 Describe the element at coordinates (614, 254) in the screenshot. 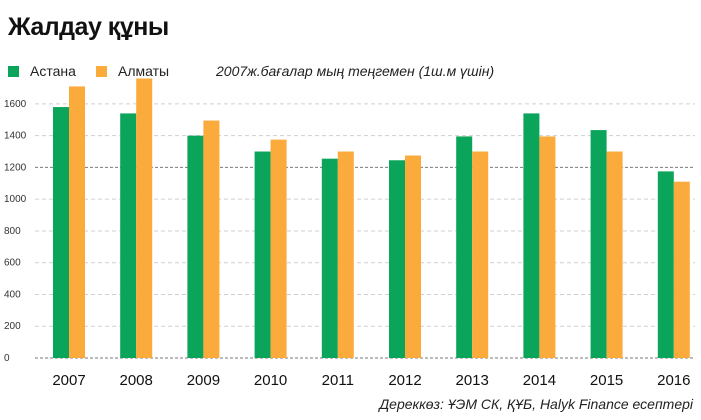

I see `bar-almaty-2015` at that location.